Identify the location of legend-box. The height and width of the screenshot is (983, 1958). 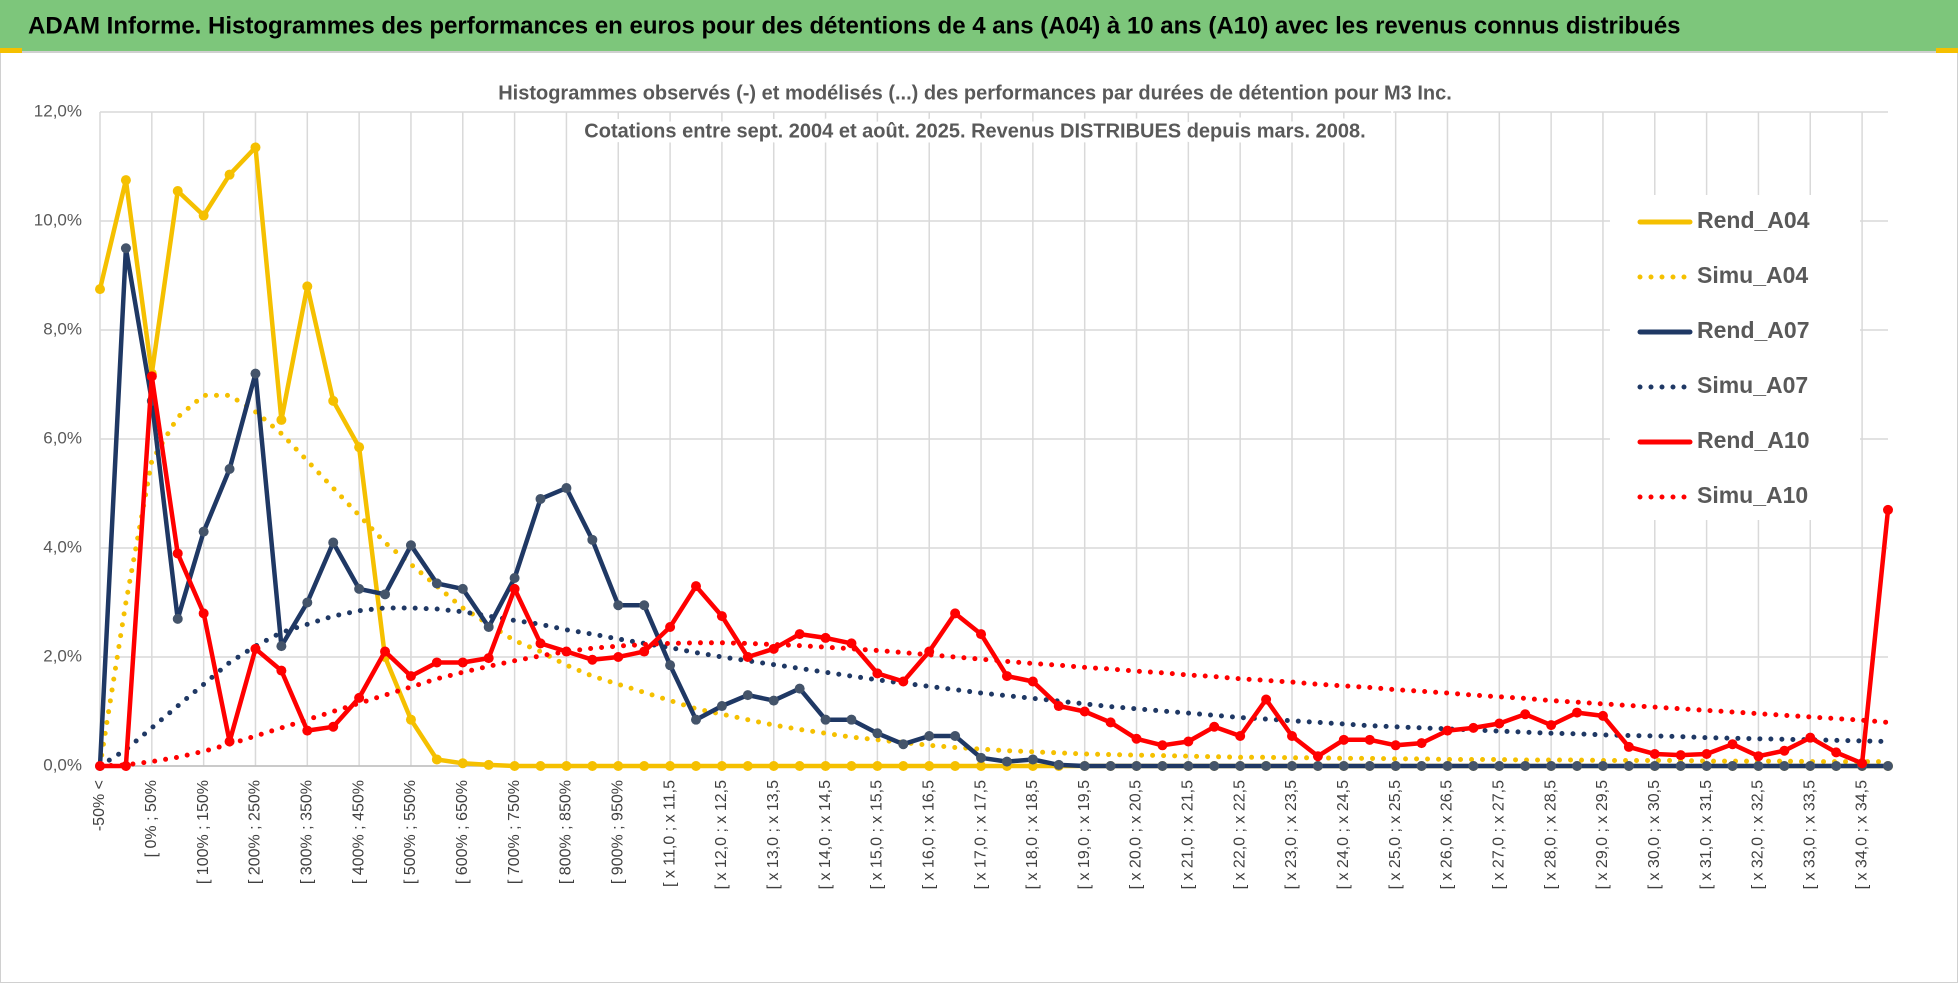
(1735, 357).